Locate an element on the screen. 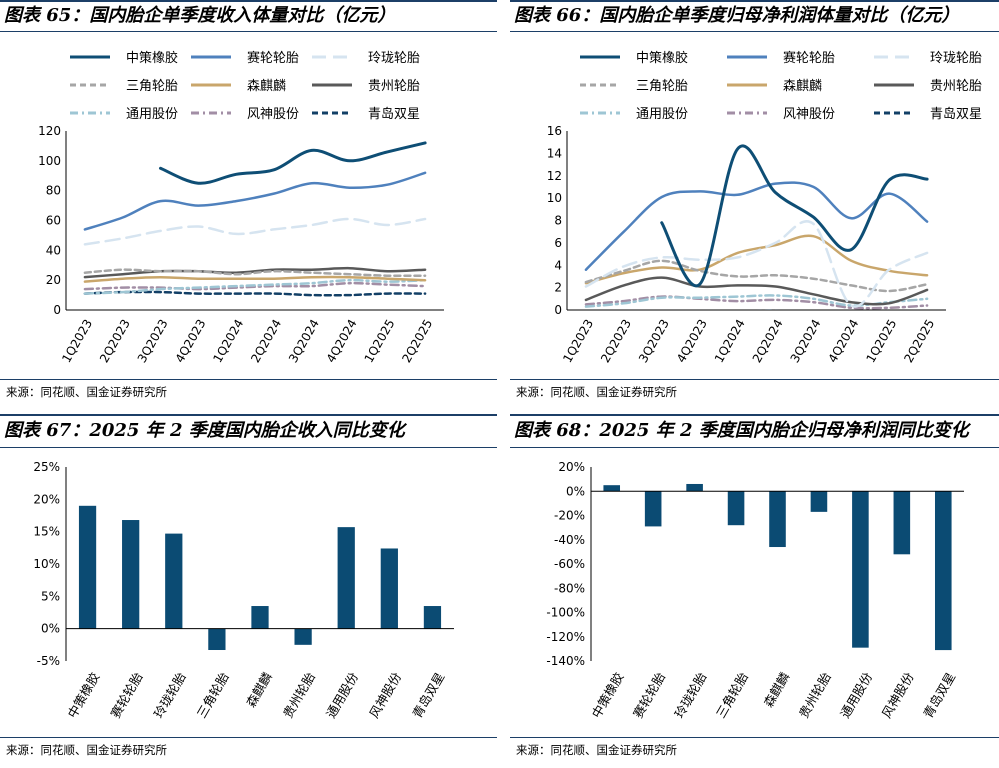  legend-label: 青岛双星 is located at coordinates (956, 114).